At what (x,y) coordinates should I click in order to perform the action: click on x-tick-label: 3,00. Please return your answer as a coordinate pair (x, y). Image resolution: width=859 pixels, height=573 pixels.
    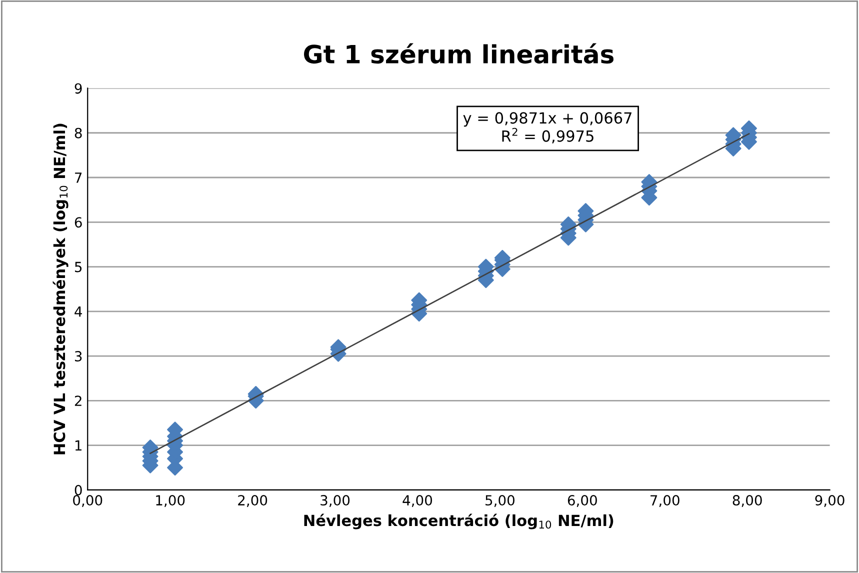
    Looking at the image, I should click on (335, 501).